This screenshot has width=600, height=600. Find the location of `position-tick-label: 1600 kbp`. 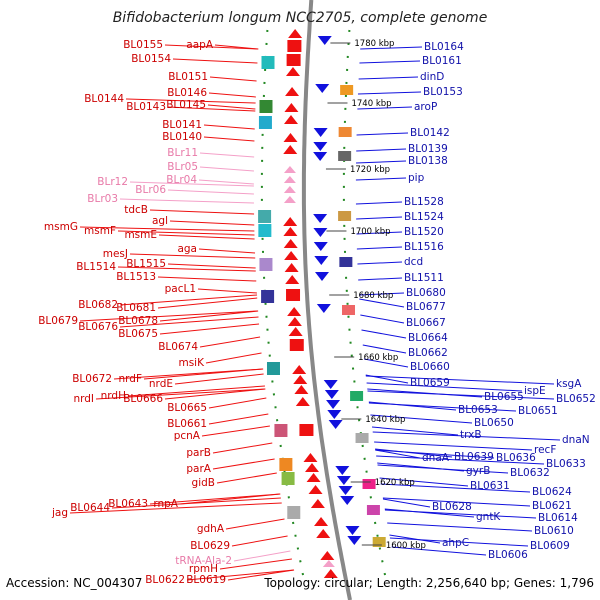

position-tick-label: 1600 kbp is located at coordinates (406, 546).